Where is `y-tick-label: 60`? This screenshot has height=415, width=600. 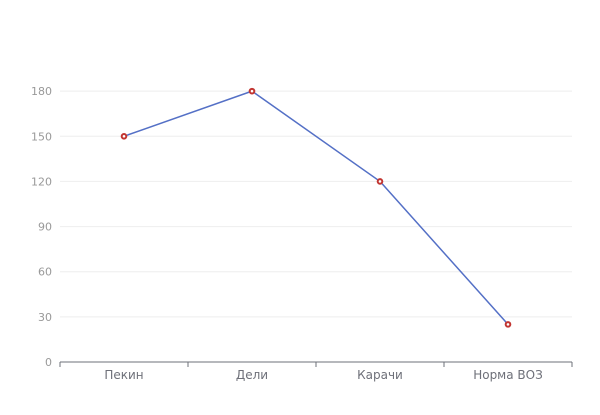 y-tick-label: 60 is located at coordinates (45, 272).